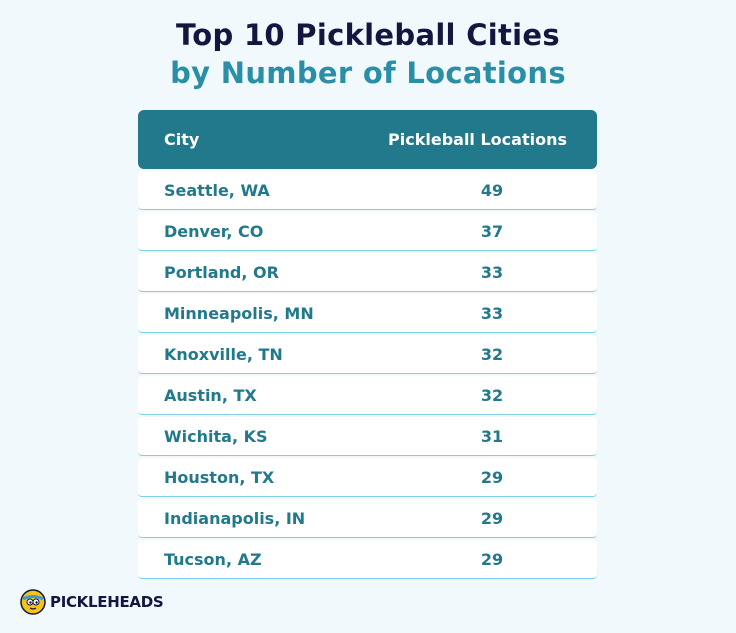  I want to click on table-row: Tucson, AZ 29, so click(367, 559).